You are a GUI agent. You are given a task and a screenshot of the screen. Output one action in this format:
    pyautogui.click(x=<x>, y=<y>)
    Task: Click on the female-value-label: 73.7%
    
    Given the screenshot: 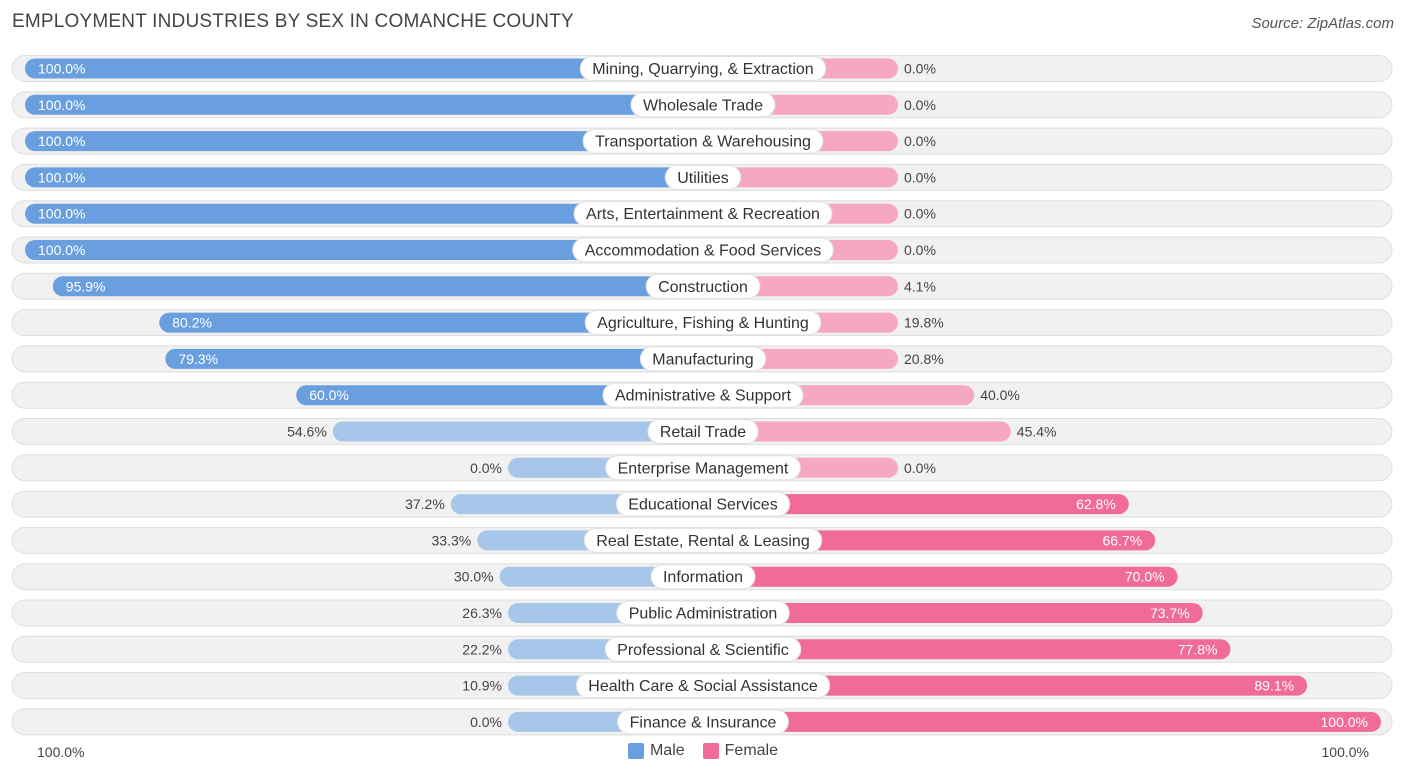 What is the action you would take?
    pyautogui.click(x=1170, y=613)
    